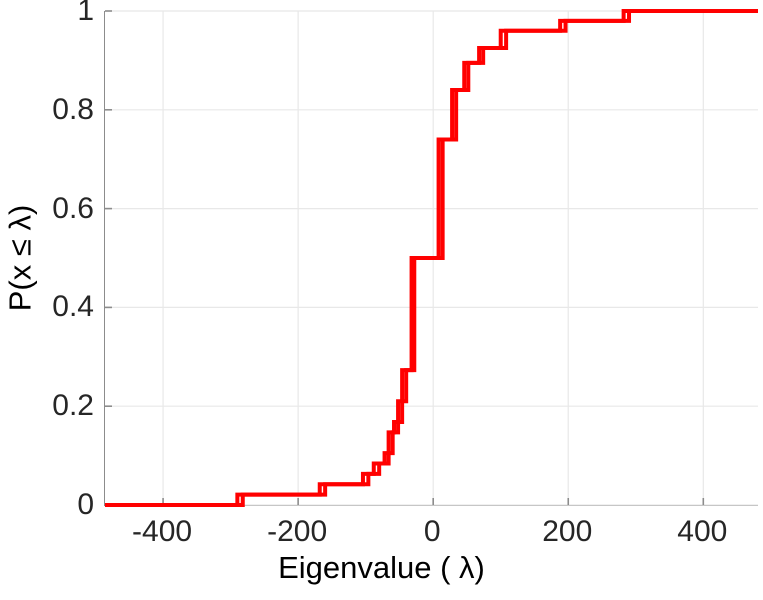  What do you see at coordinates (381, 567) in the screenshot?
I see `x-axis-title: Eigenvalue ( λ)` at bounding box center [381, 567].